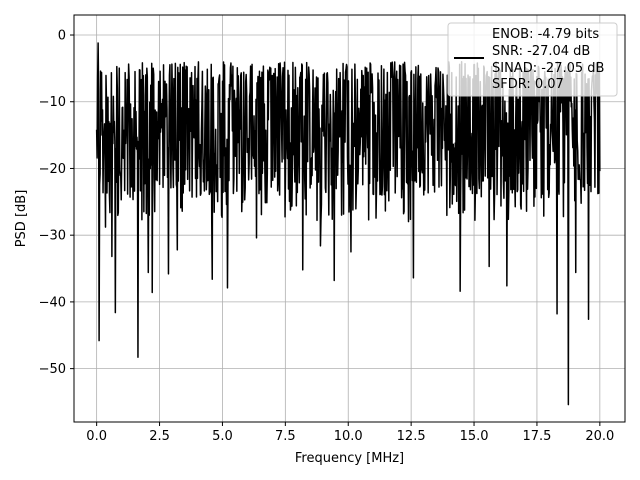 This screenshot has height=480, width=640. What do you see at coordinates (541, 51) in the screenshot?
I see `legend-snr: SNR: -27.04 dB` at bounding box center [541, 51].